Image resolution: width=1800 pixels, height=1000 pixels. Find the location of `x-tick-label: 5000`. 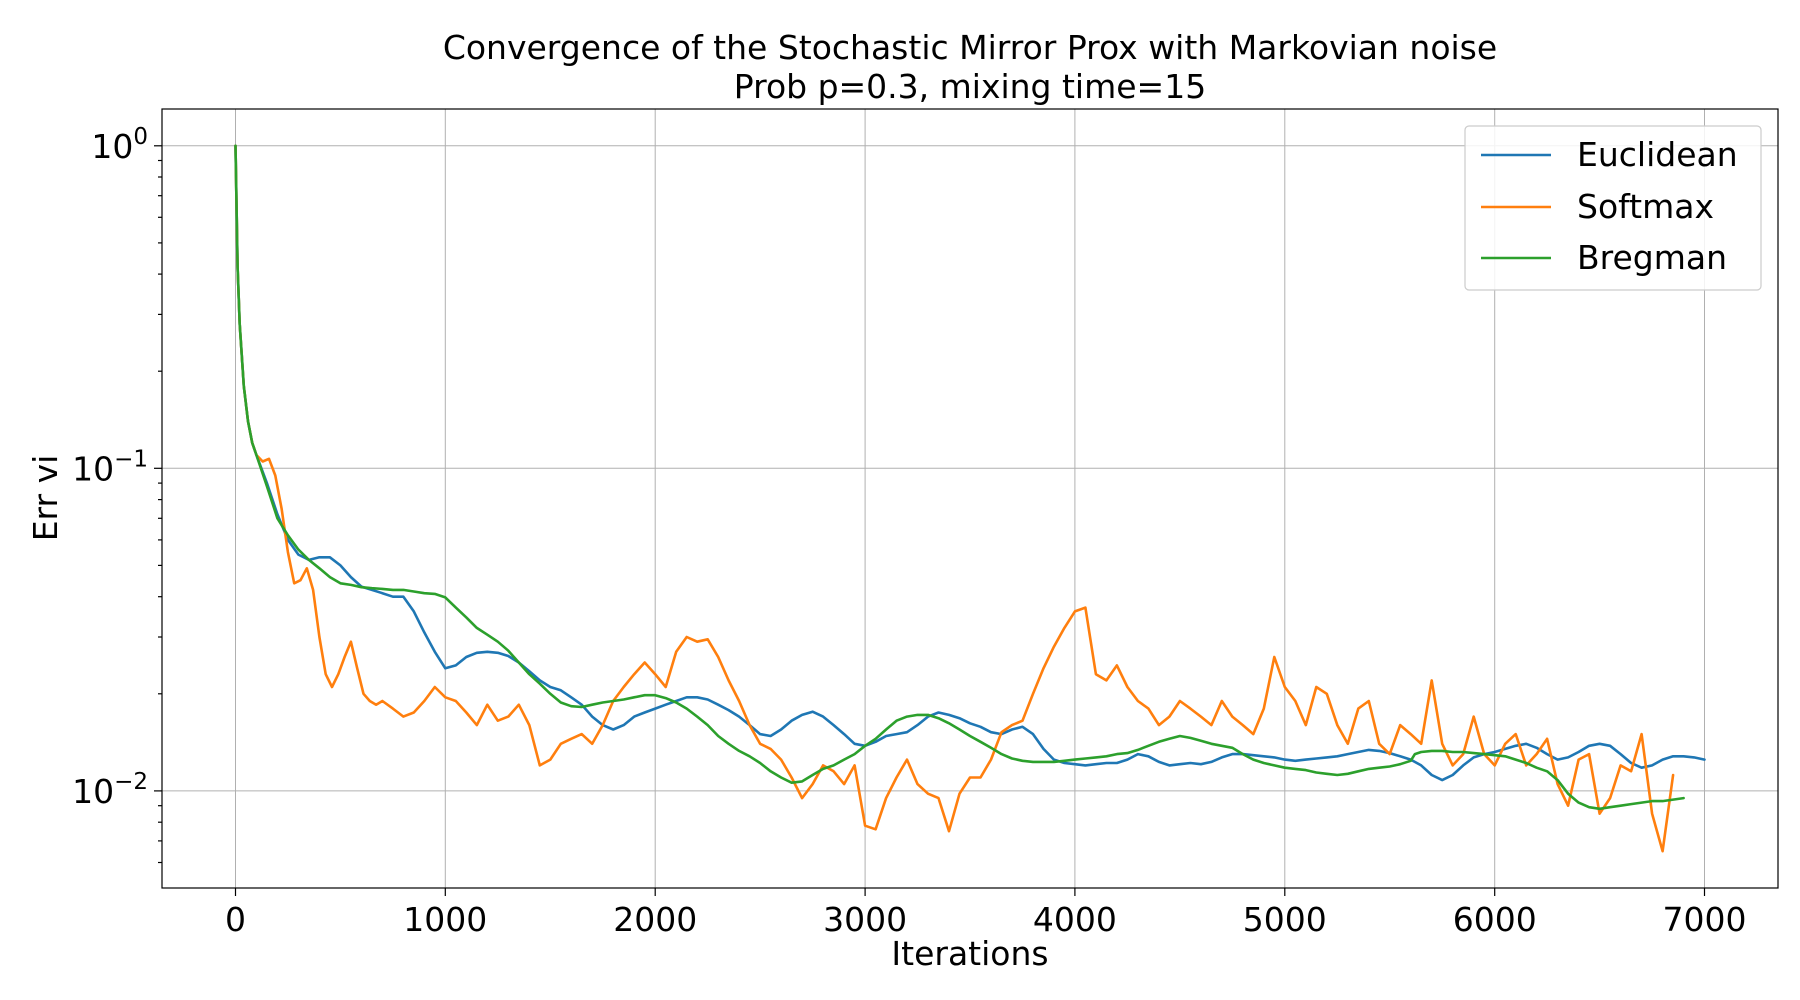

x-tick-label: 5000 is located at coordinates (1285, 919).